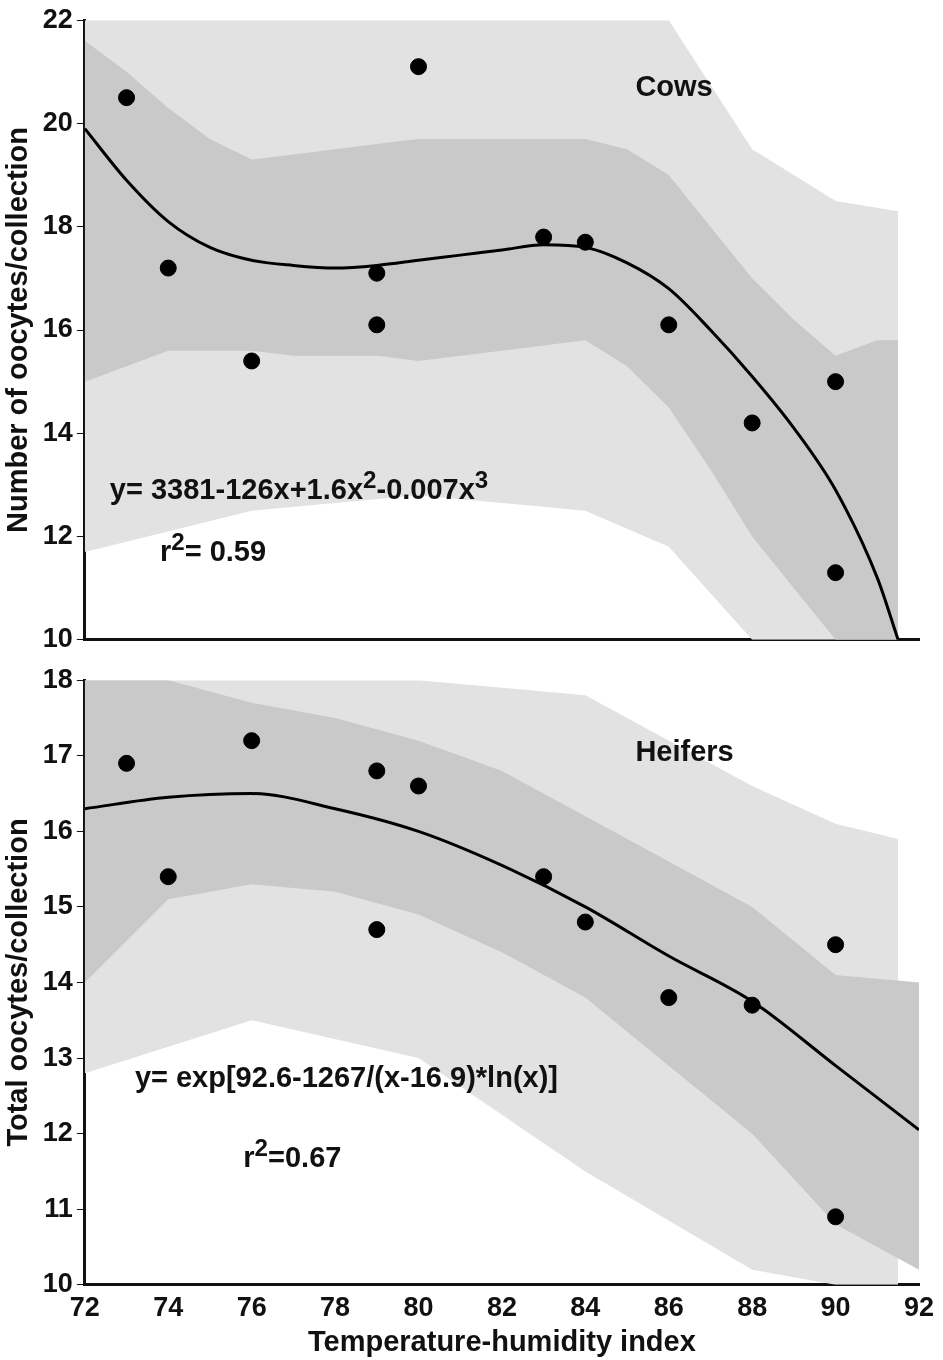 This screenshot has height=1360, width=943. Describe the element at coordinates (674, 86) in the screenshot. I see `annotation: Cows` at that location.